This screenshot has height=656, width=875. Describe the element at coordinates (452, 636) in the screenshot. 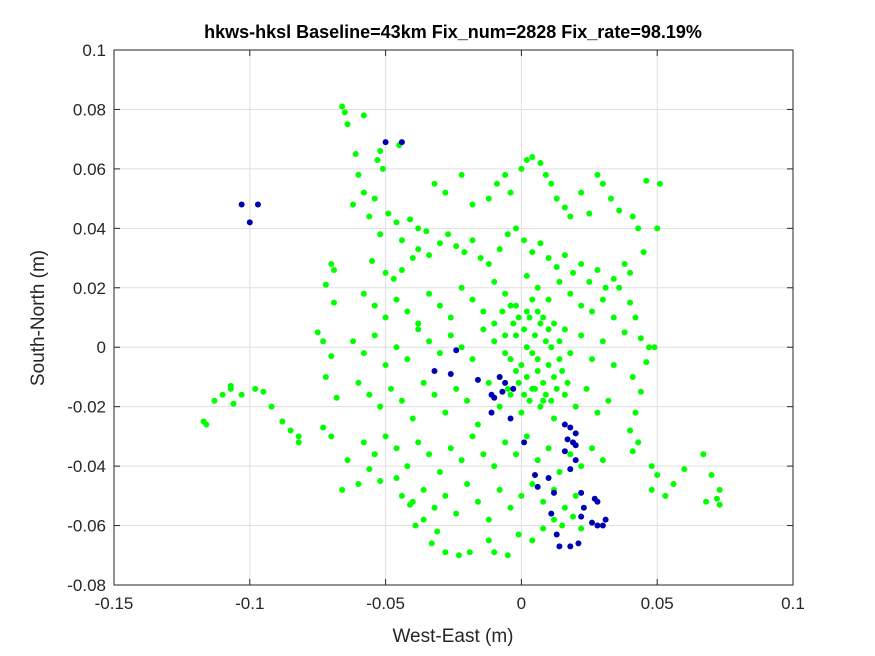

I see `x-axis-label: West-East (m)` at that location.